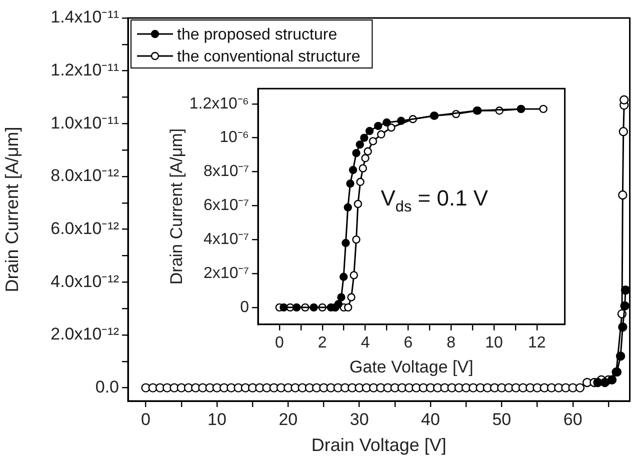  What do you see at coordinates (430, 419) in the screenshot?
I see `x-tick-label: 40` at bounding box center [430, 419].